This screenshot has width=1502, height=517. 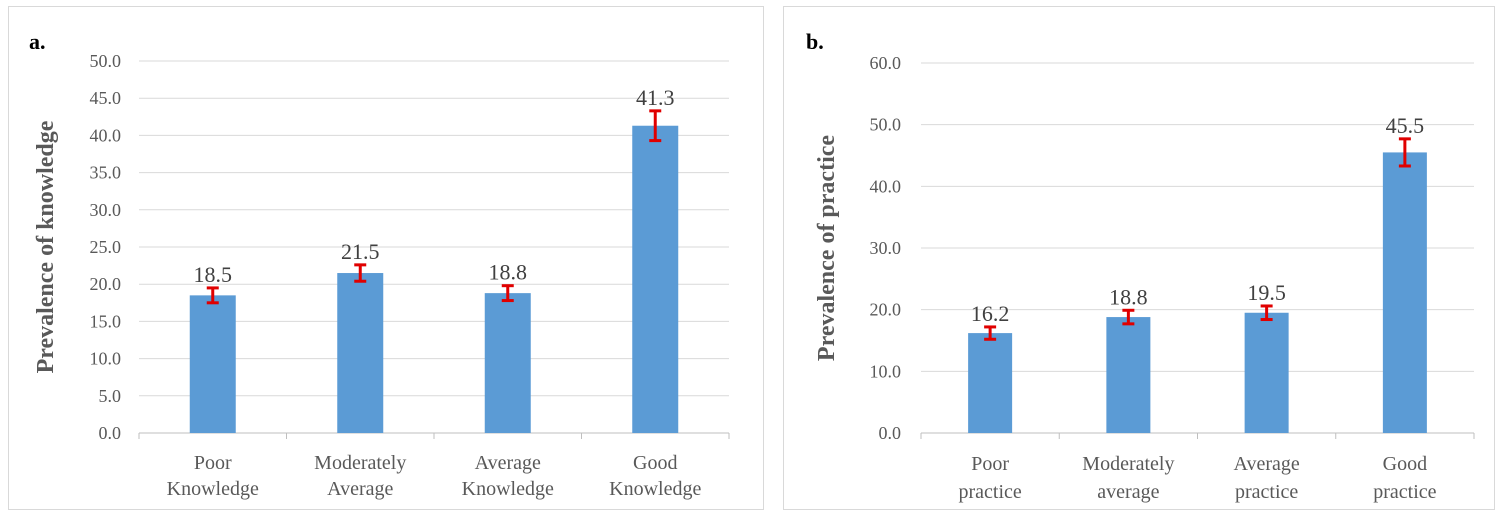 I want to click on y-axis-title: Prevalence of practice, so click(x=827, y=248).